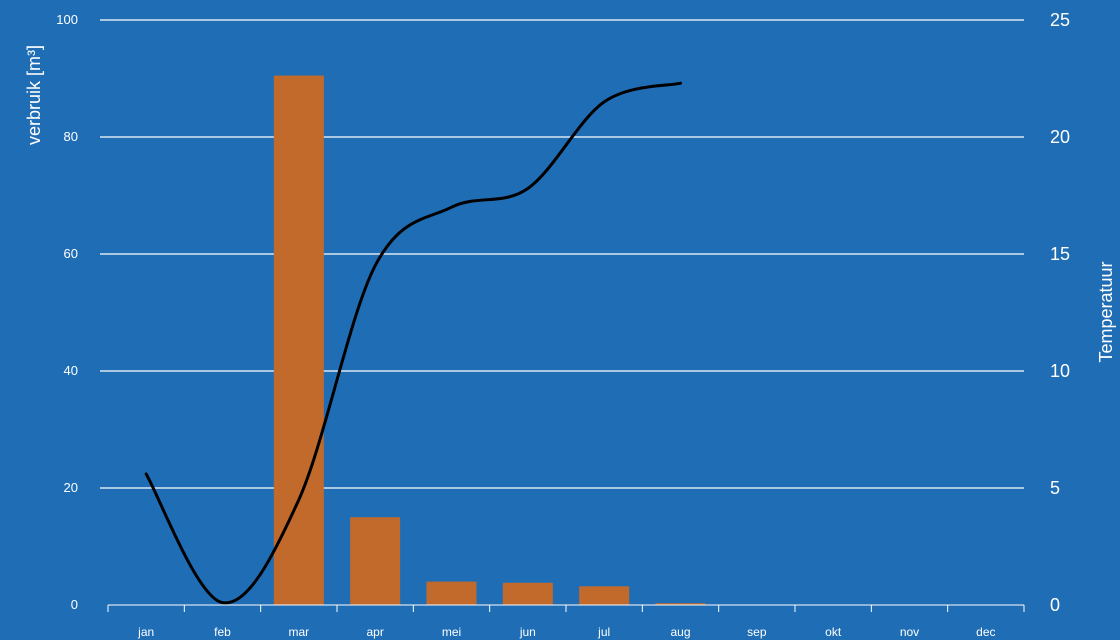 This screenshot has width=1120, height=640. I want to click on y-left-tick-label: 0, so click(74, 604).